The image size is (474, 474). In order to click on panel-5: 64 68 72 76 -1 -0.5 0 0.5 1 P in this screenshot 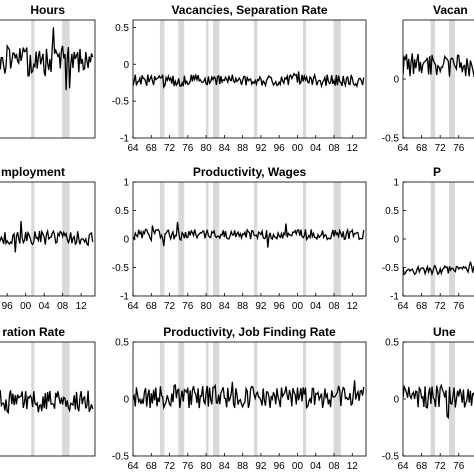, I will do `click(428, 238)`.